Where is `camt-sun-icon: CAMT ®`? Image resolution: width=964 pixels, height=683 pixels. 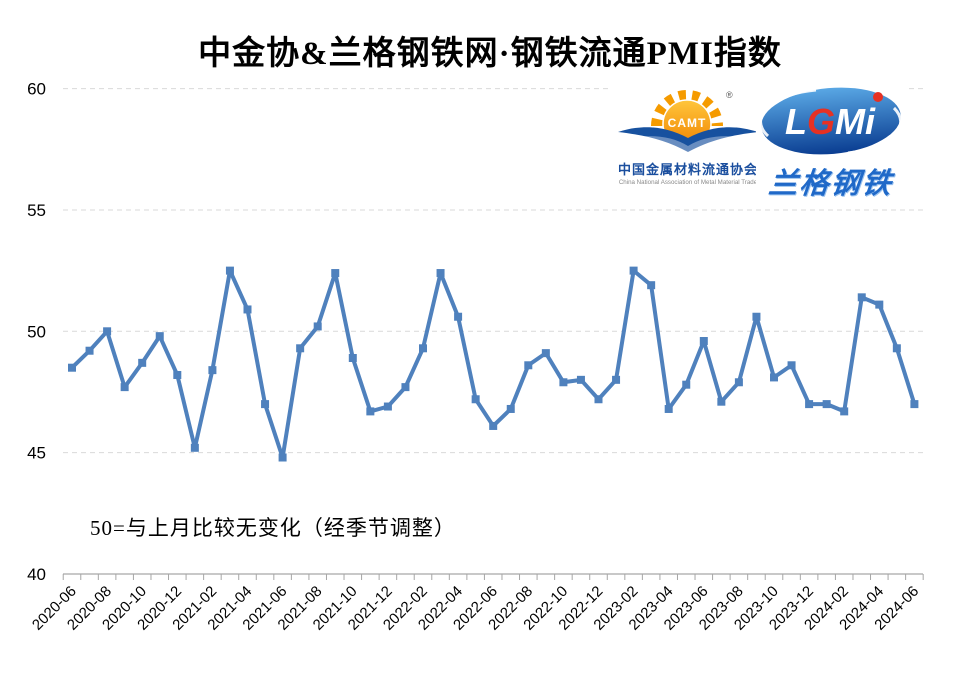 camt-sun-icon: CAMT ® is located at coordinates (688, 124).